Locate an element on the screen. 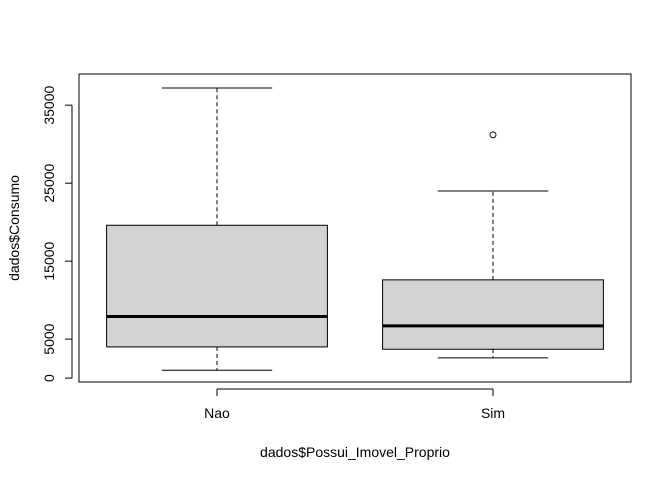 Image resolution: width=672 pixels, height=480 pixels. x-tick-label: Sim is located at coordinates (493, 413).